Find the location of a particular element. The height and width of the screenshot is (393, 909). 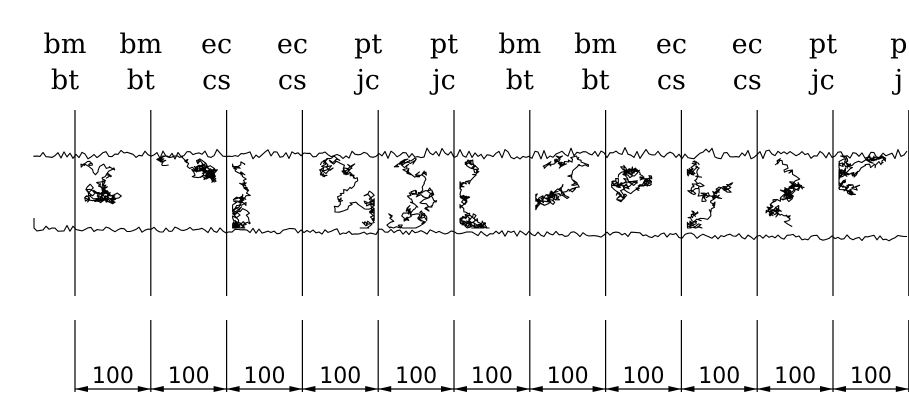

column-label-bottom: j is located at coordinates (897, 80).